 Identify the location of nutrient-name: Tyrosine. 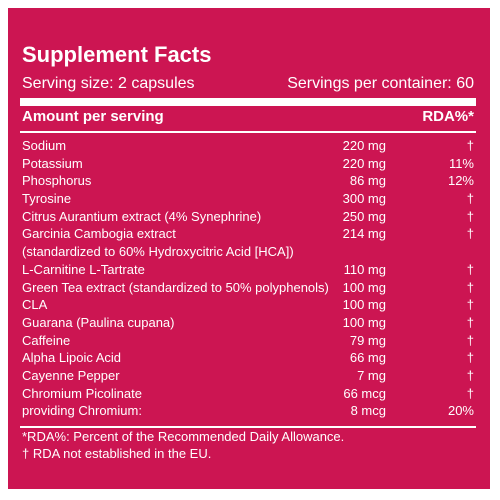
(47, 199).